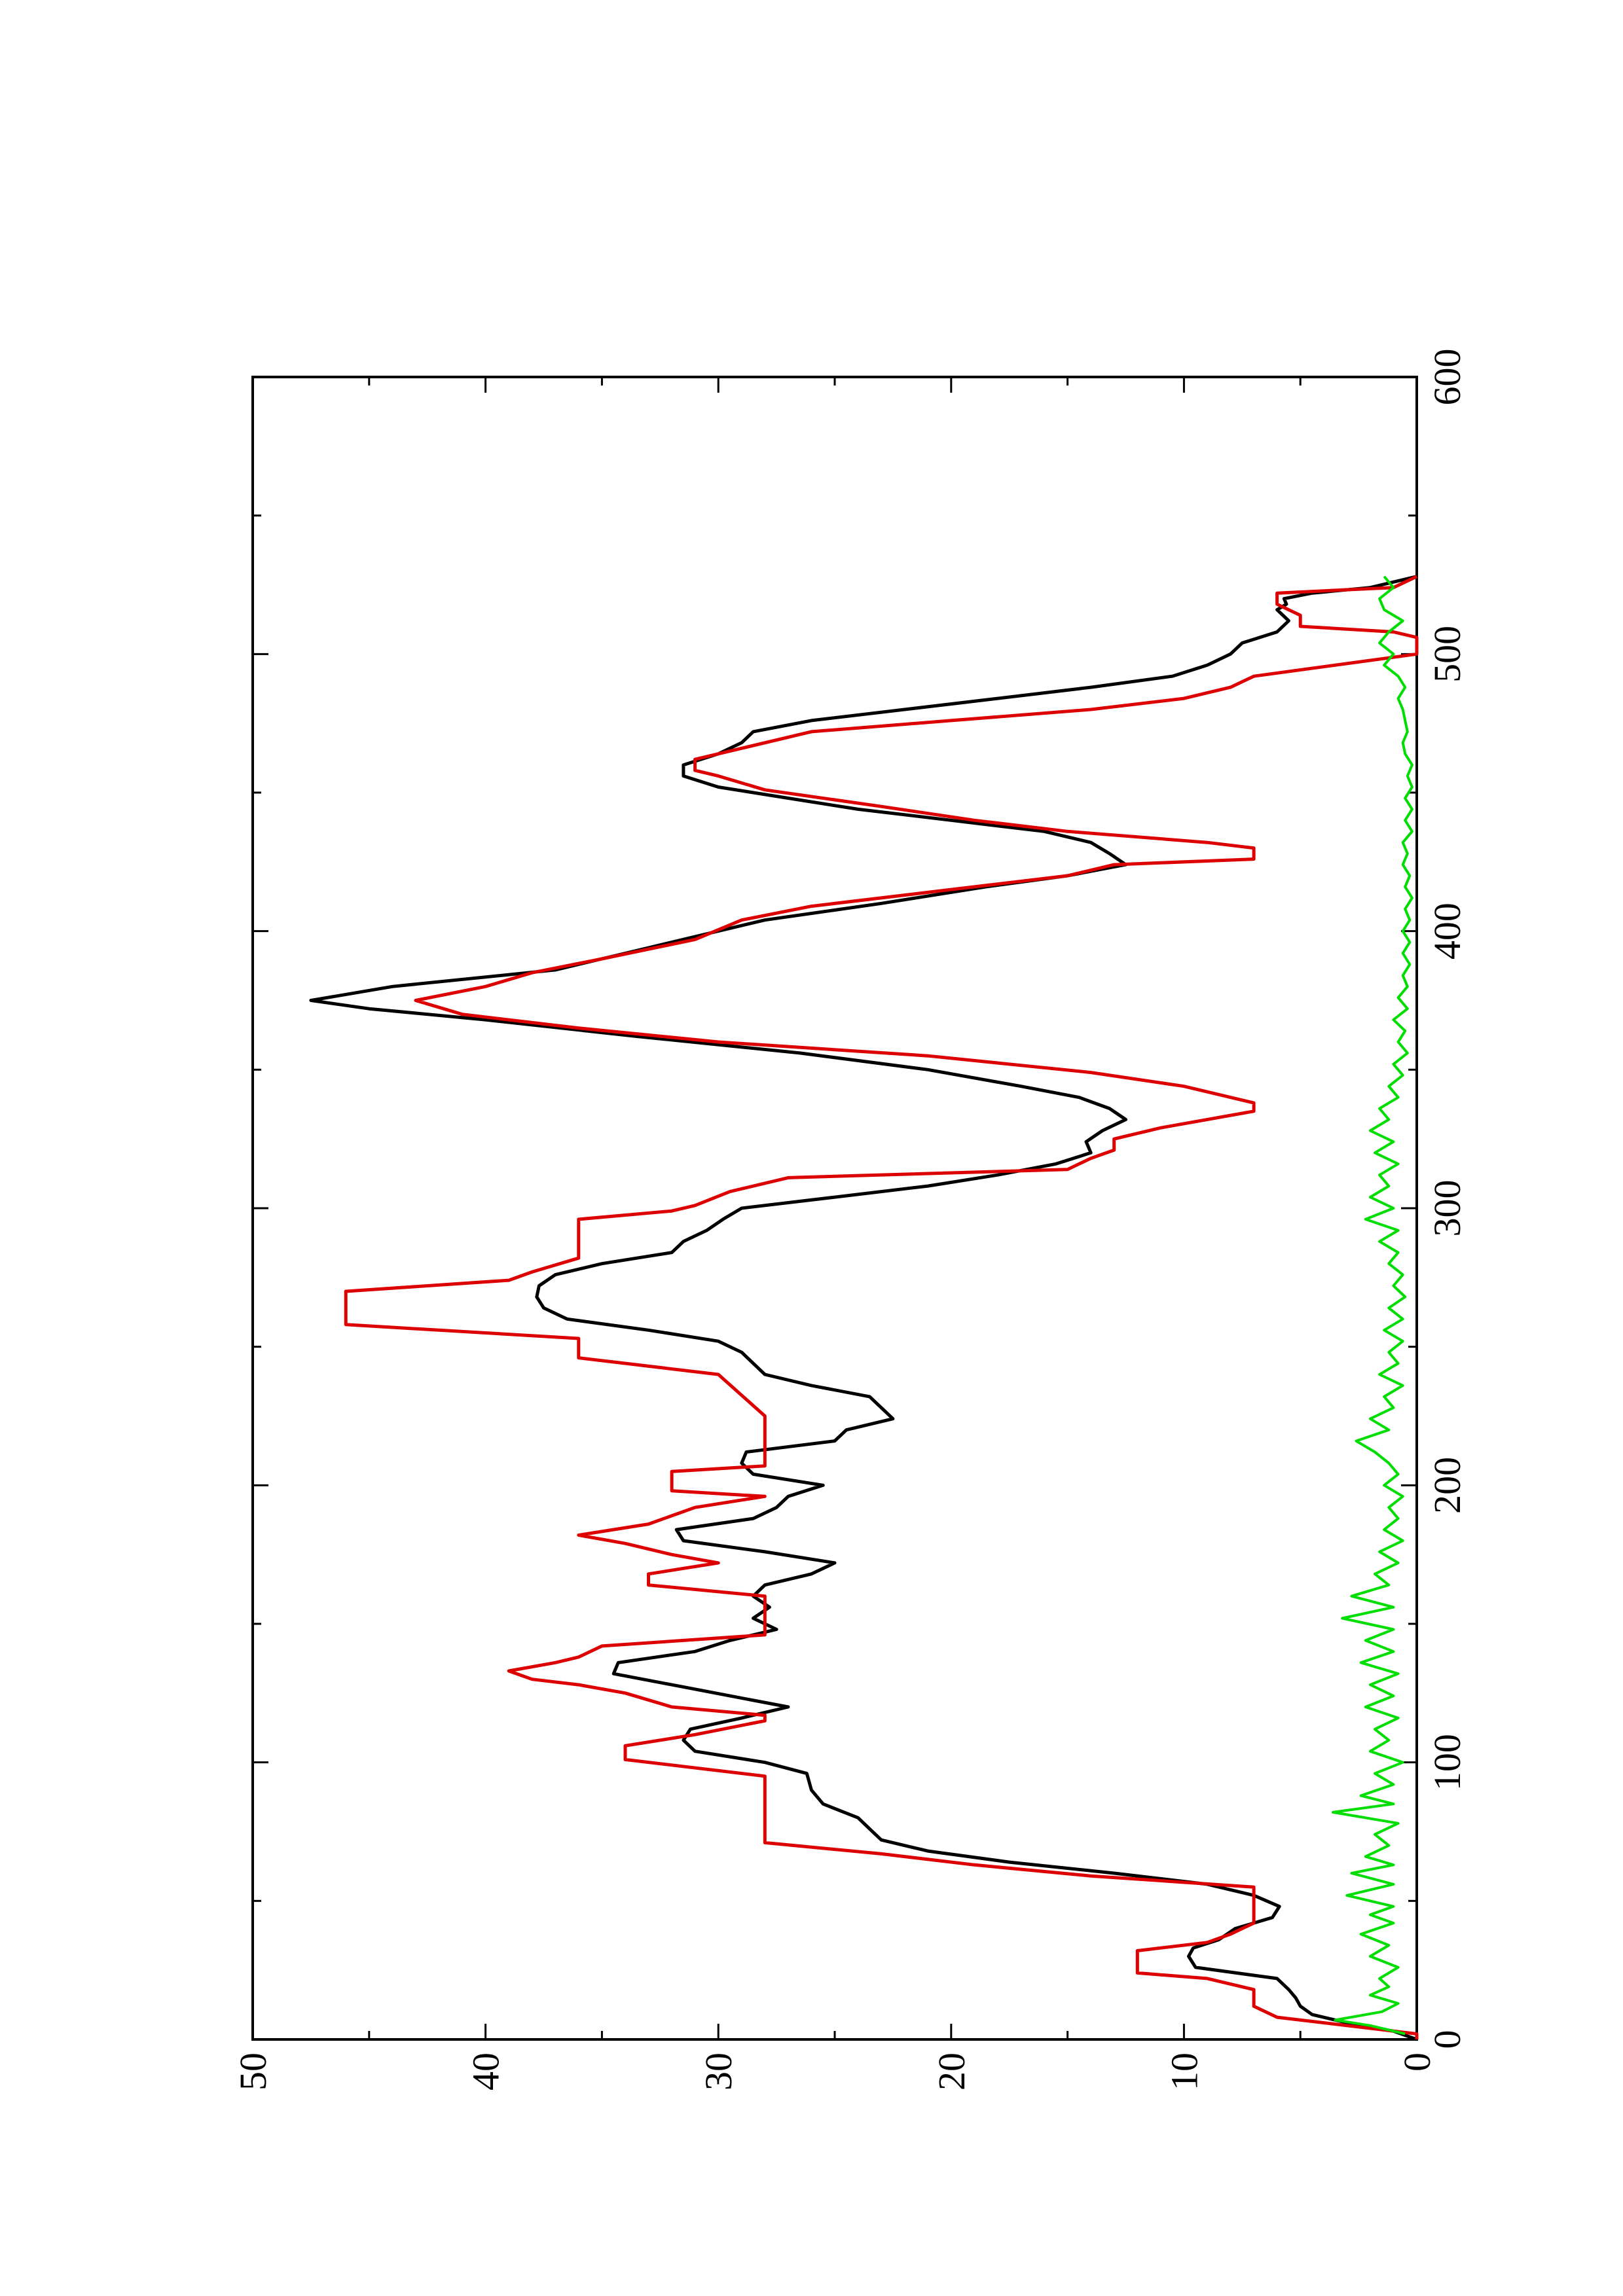 The image size is (1623, 2296). I want to click on x-tick-label: 100, so click(1447, 1762).